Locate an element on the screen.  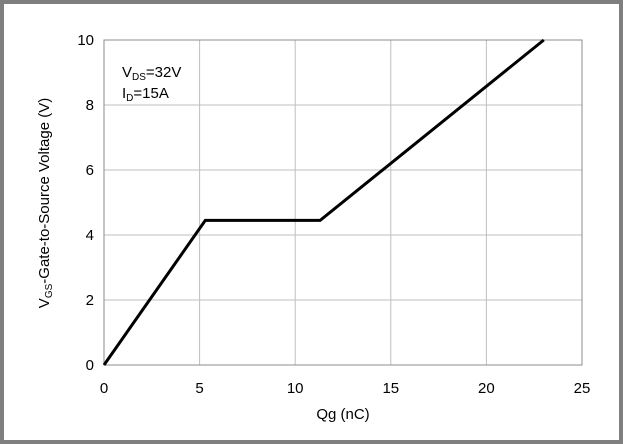
y-tick-label: 0 is located at coordinates (90, 365).